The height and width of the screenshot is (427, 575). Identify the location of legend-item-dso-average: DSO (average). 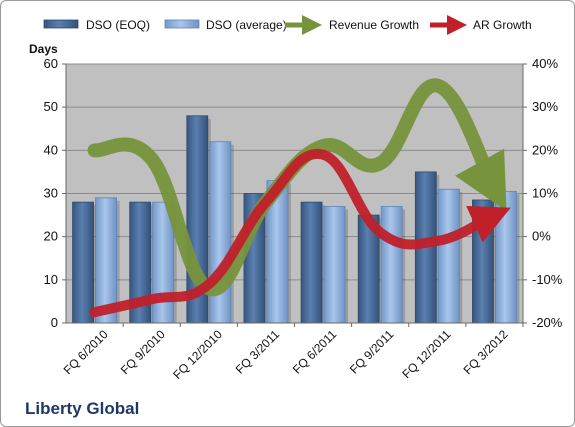
(225, 25).